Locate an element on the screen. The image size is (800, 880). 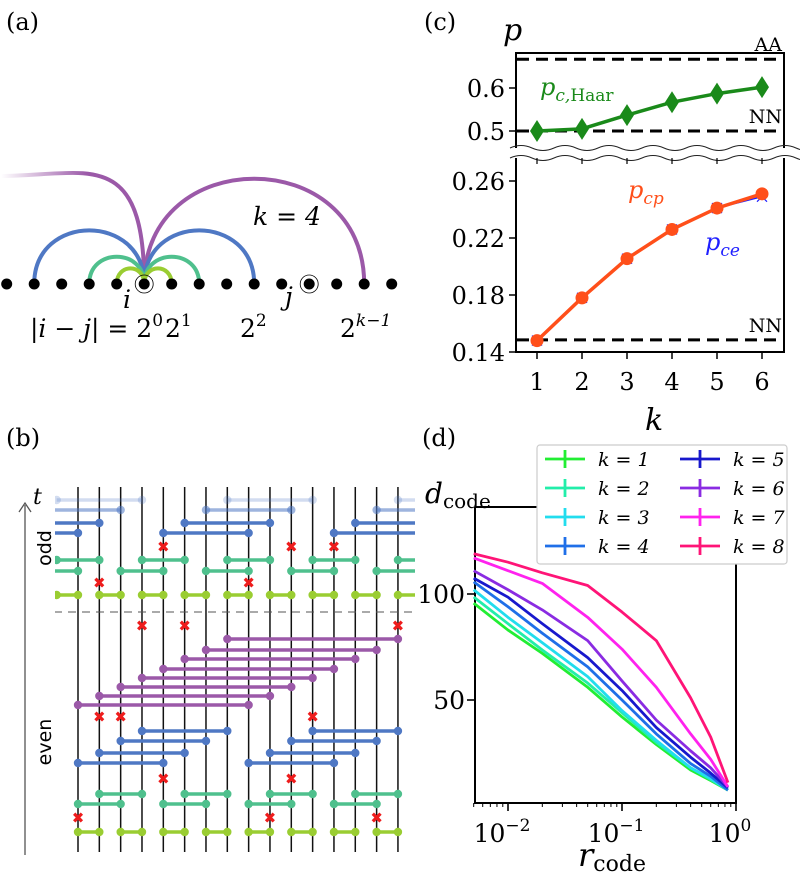
x-tick-label: 10⁻¹ is located at coordinates (616, 832).